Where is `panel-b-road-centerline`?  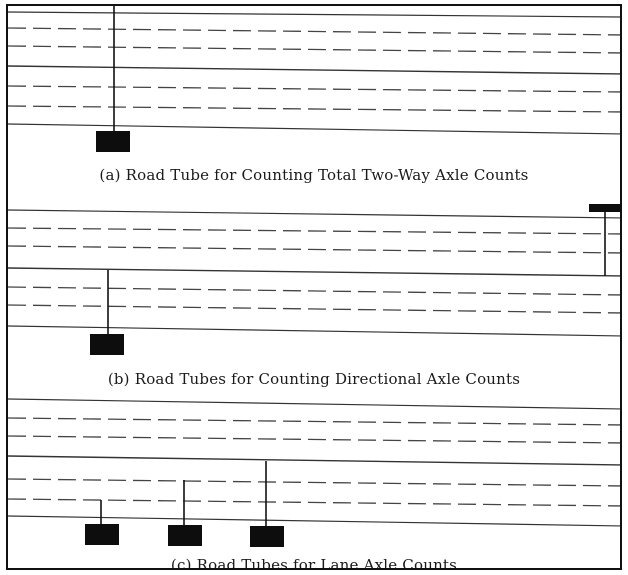 panel-b-road-centerline is located at coordinates (314, 272).